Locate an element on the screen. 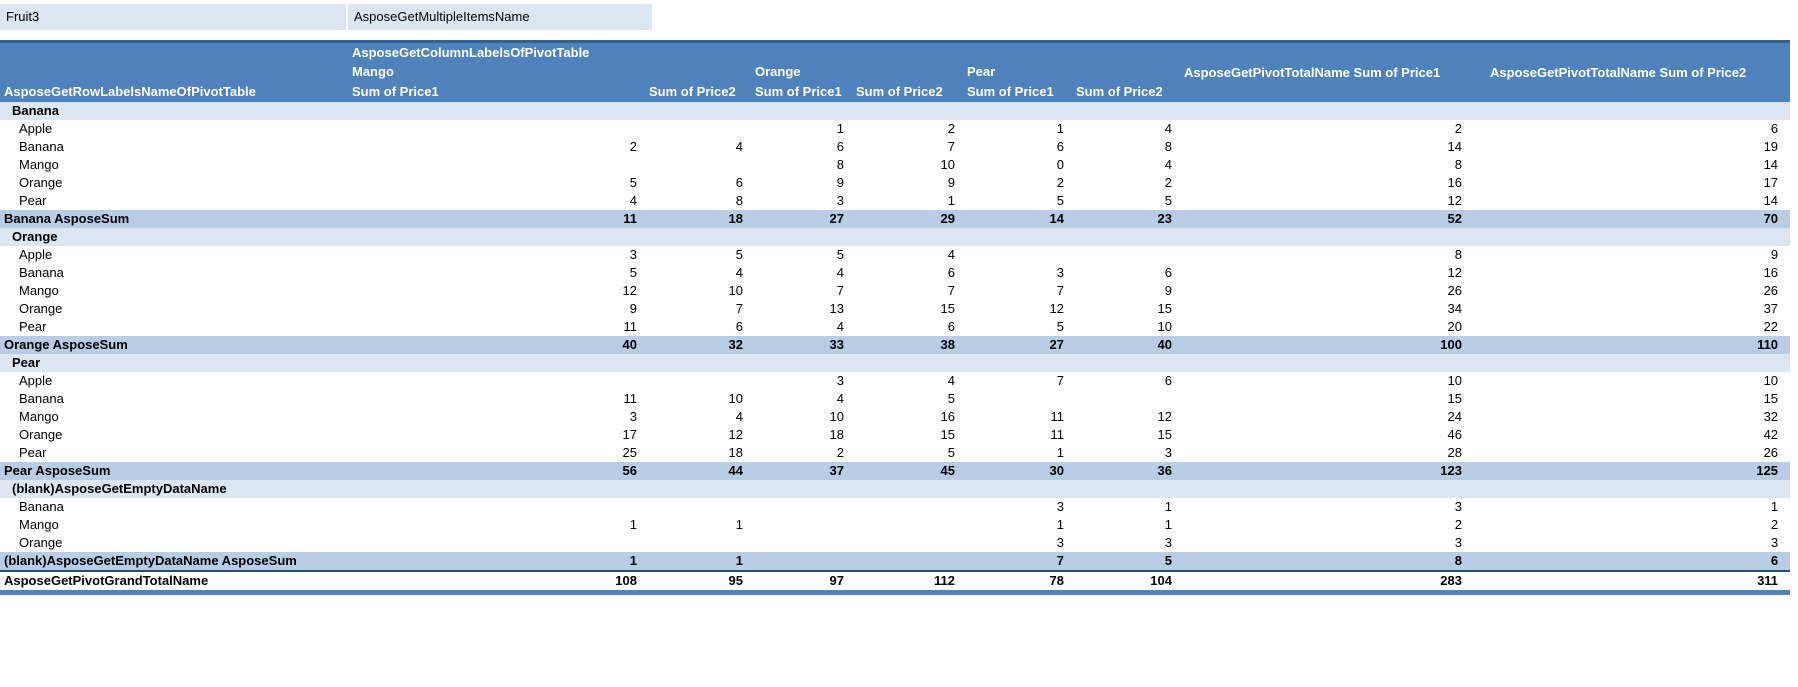 The width and height of the screenshot is (1798, 687). row-label: Apple is located at coordinates (36, 128).